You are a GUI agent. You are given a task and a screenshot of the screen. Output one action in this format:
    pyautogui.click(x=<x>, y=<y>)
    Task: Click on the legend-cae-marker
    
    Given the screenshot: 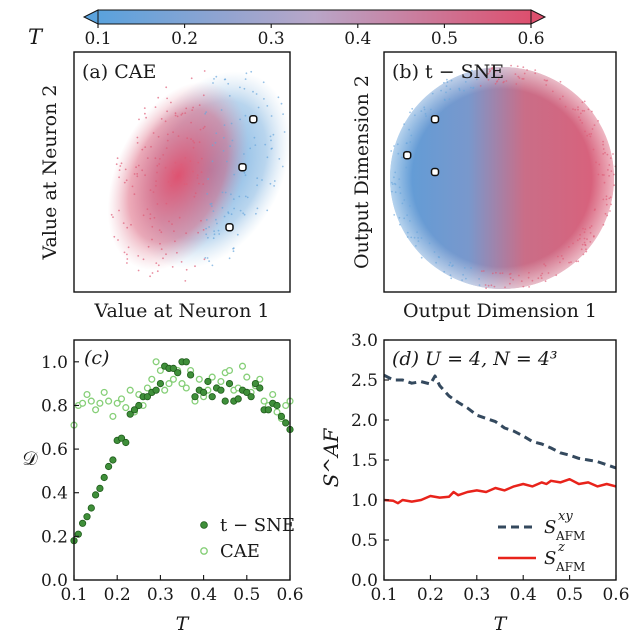 What is the action you would take?
    pyautogui.click(x=204, y=551)
    